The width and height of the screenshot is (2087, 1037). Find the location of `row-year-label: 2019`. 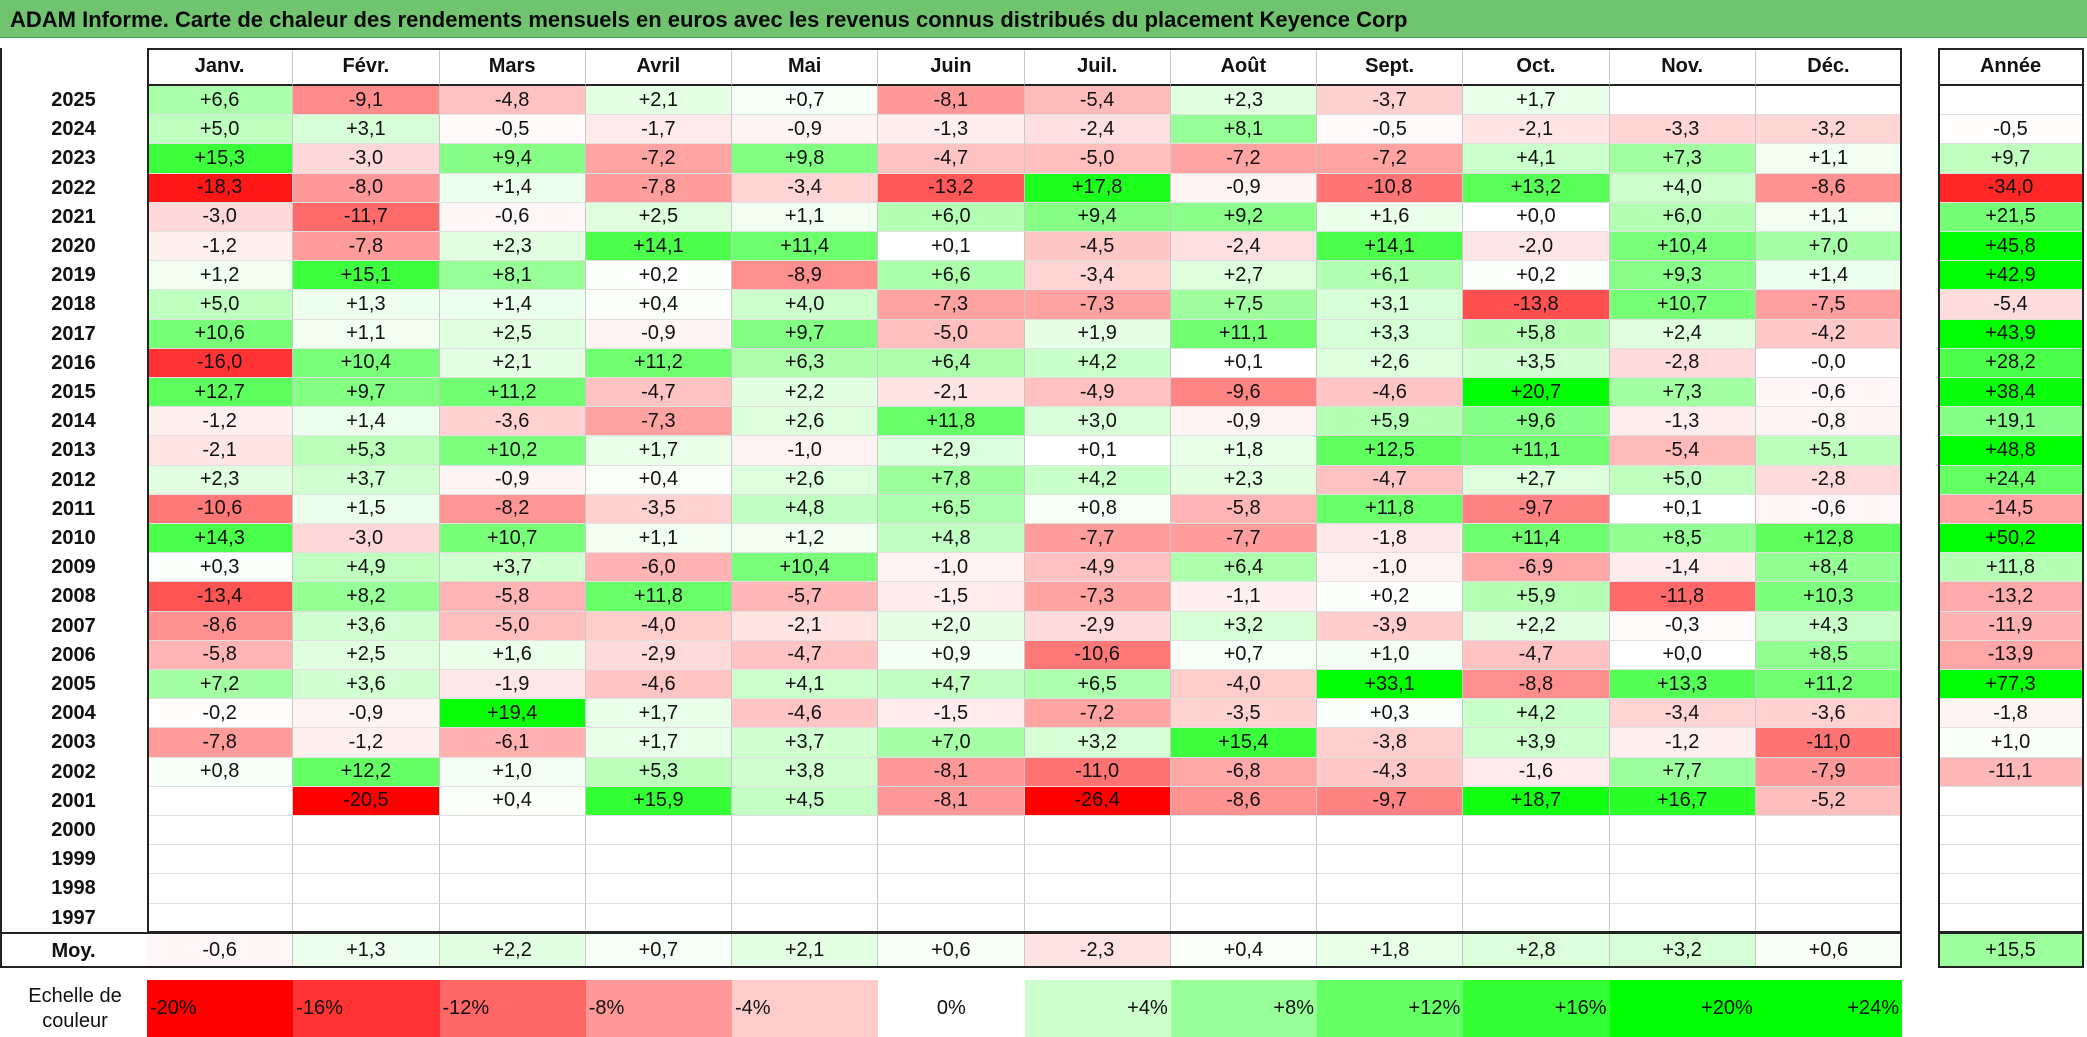

row-year-label: 2019 is located at coordinates (73, 275).